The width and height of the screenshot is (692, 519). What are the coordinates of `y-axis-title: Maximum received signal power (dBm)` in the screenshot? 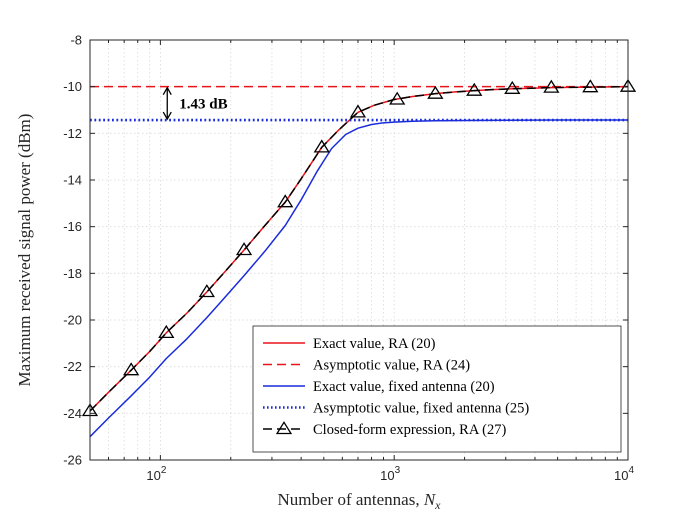 It's located at (24, 250).